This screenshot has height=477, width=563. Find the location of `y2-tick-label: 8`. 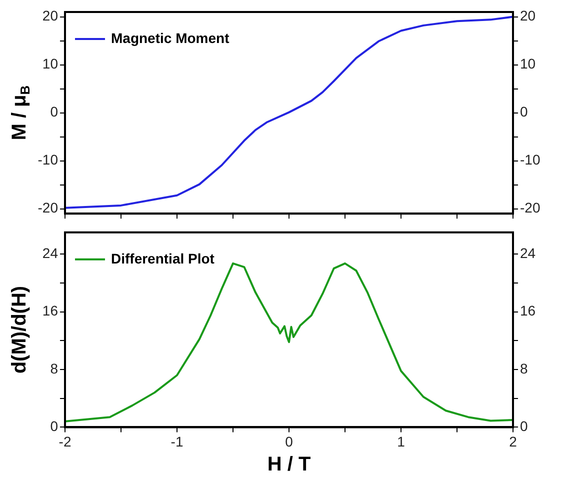

y2-tick-label: 8 is located at coordinates (524, 368).